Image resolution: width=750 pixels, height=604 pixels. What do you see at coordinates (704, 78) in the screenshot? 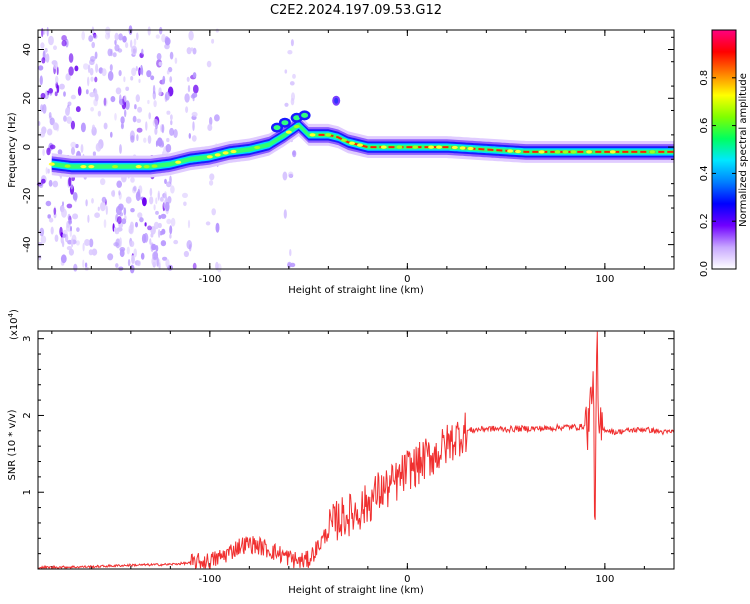
I see `colorbar-tick-label: 0.8` at bounding box center [704, 78].